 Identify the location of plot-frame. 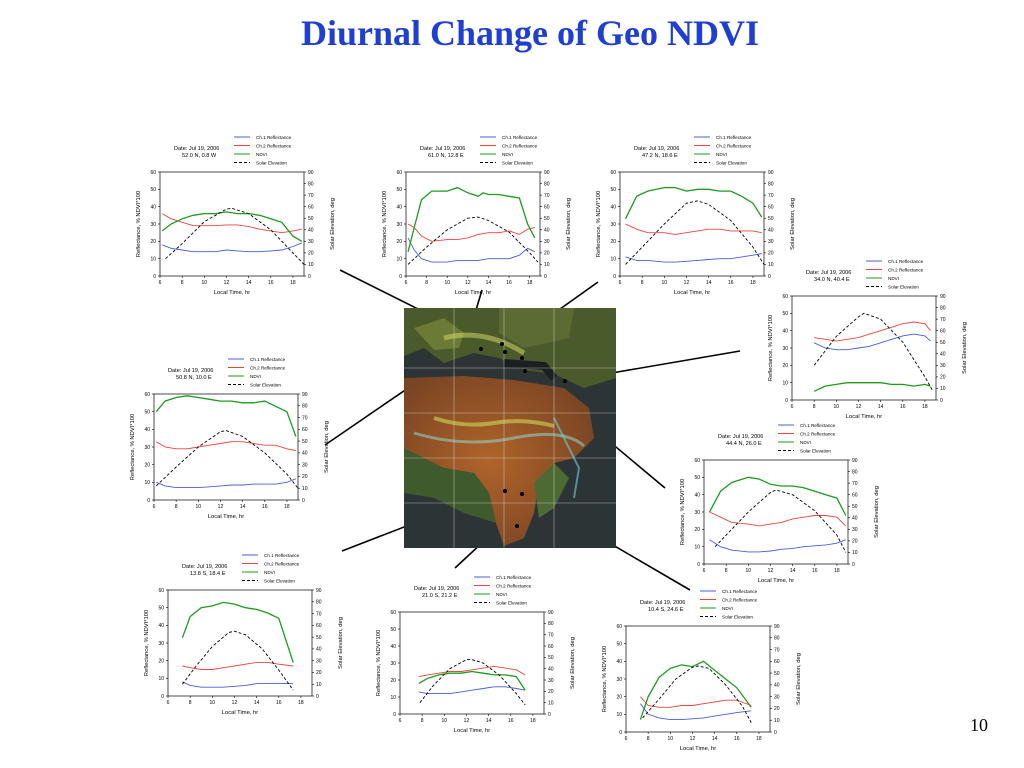
(864, 348).